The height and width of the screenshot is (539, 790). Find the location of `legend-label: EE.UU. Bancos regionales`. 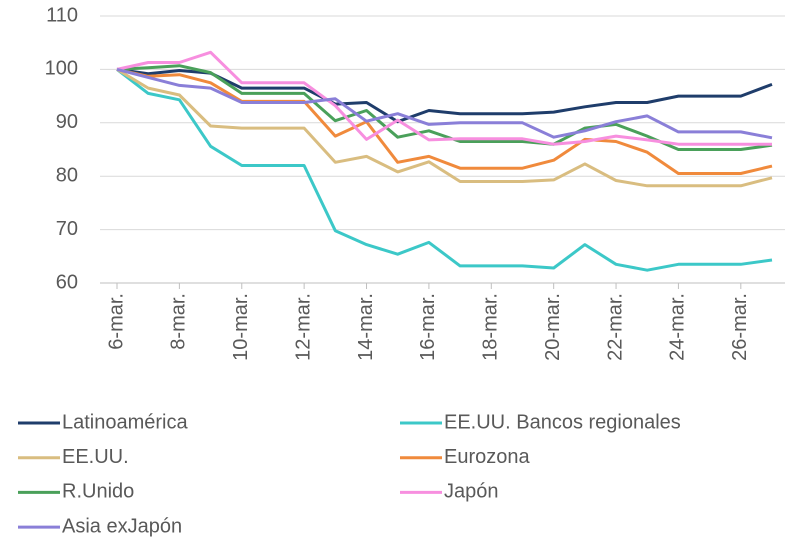

legend-label: EE.UU. Bancos regionales is located at coordinates (562, 422).